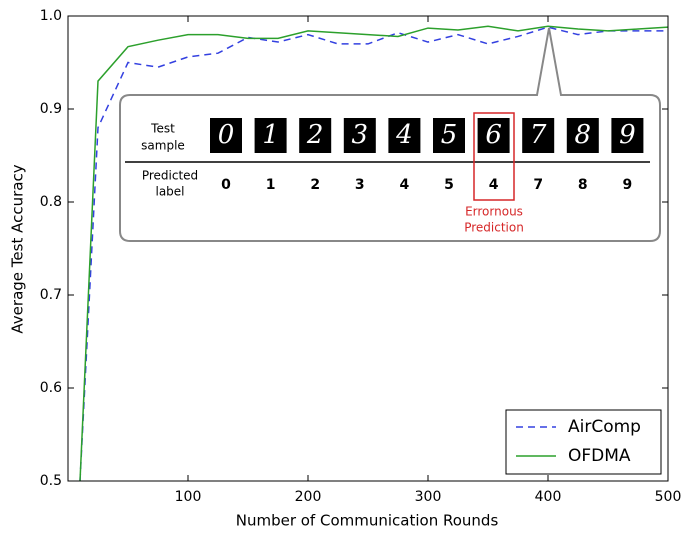  What do you see at coordinates (51, 481) in the screenshot?
I see `y-tick-label: 0.5` at bounding box center [51, 481].